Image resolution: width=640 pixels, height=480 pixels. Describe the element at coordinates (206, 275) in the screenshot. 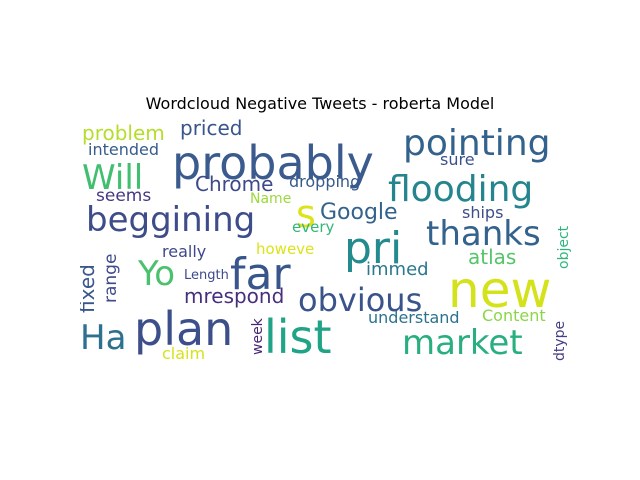

I see `word-length: Length` at that location.